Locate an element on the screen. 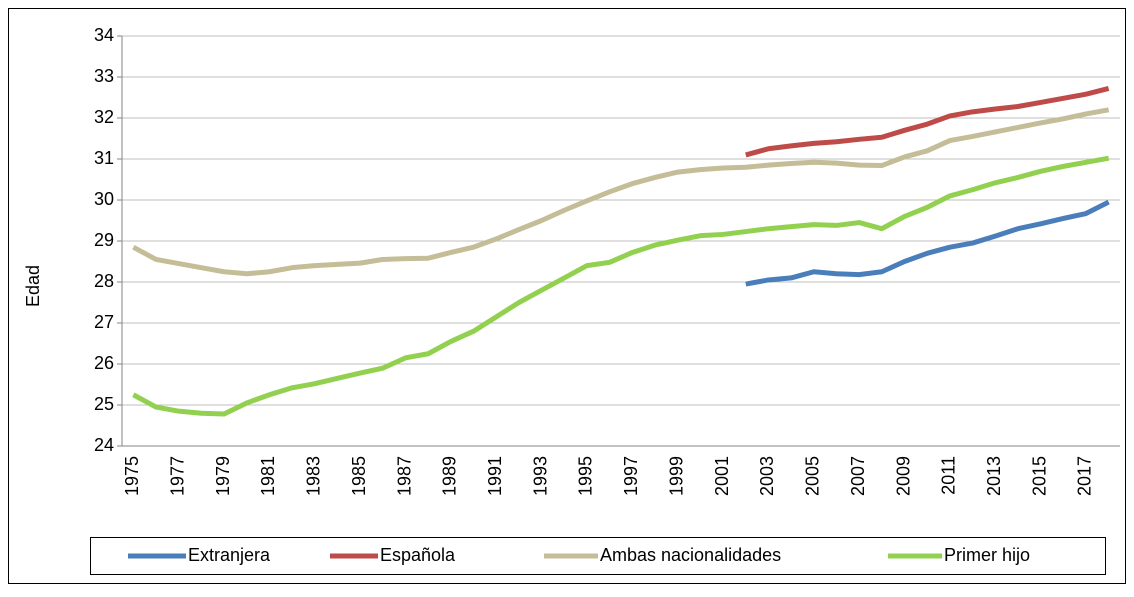  x-tick-label: 2009 is located at coordinates (903, 476).